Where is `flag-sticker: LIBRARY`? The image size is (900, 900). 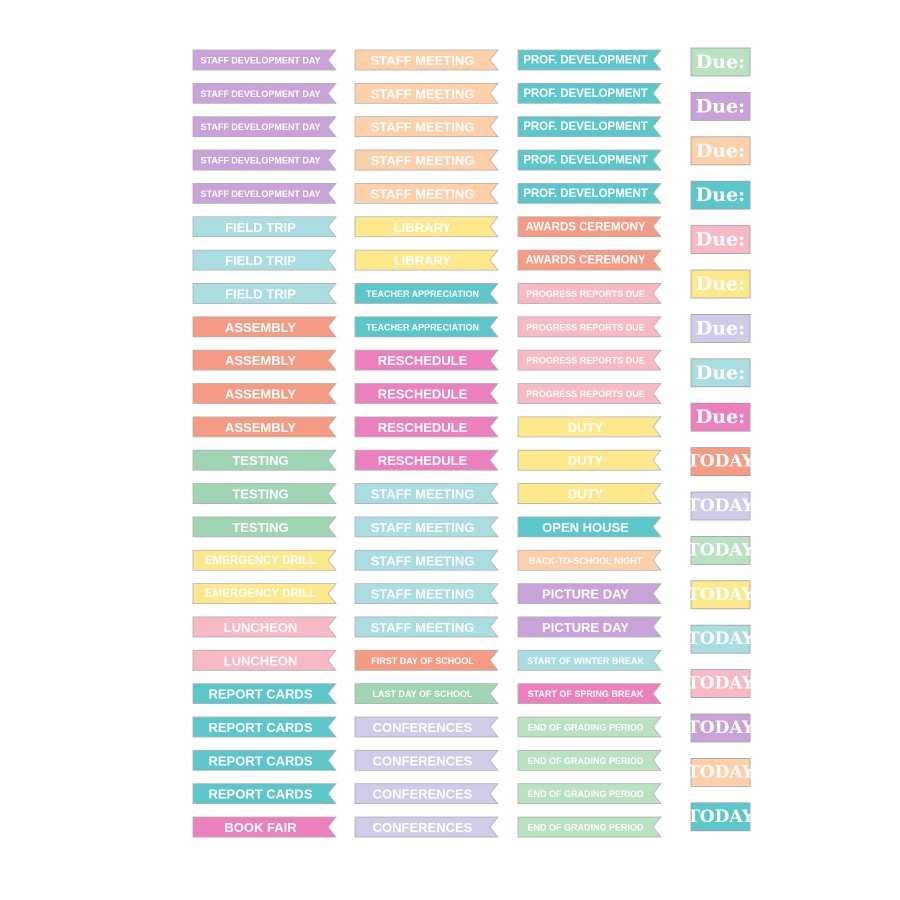 flag-sticker: LIBRARY is located at coordinates (426, 260).